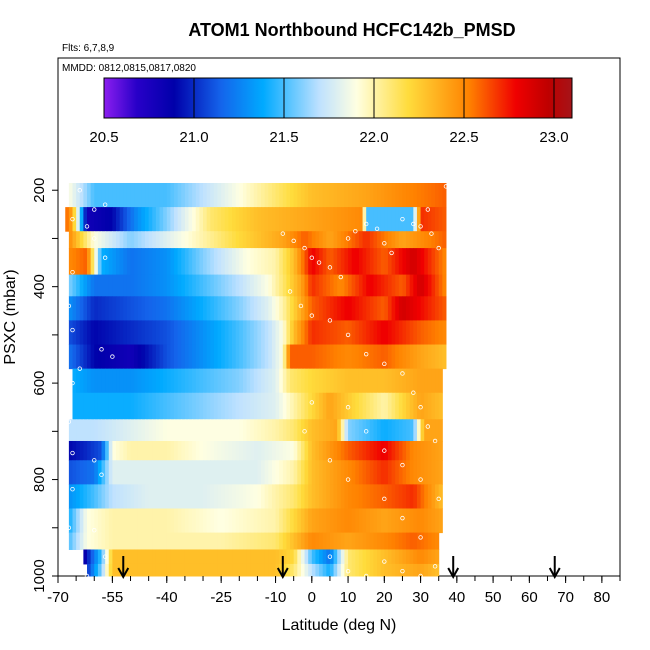 Image resolution: width=650 pixels, height=650 pixels. What do you see at coordinates (529, 597) in the screenshot?
I see `x-tick-label: 60` at bounding box center [529, 597].